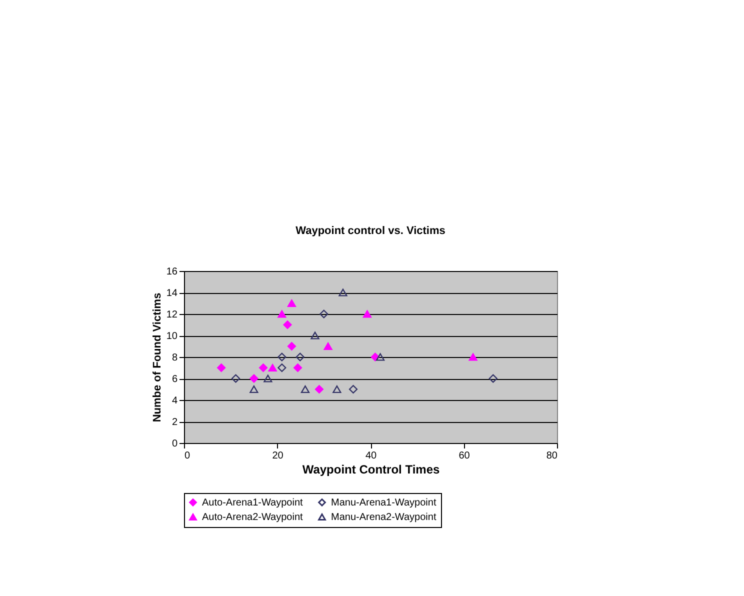 The height and width of the screenshot is (596, 744). What do you see at coordinates (253, 502) in the screenshot?
I see `legend-label: Auto-Arena1-Waypoint` at bounding box center [253, 502].